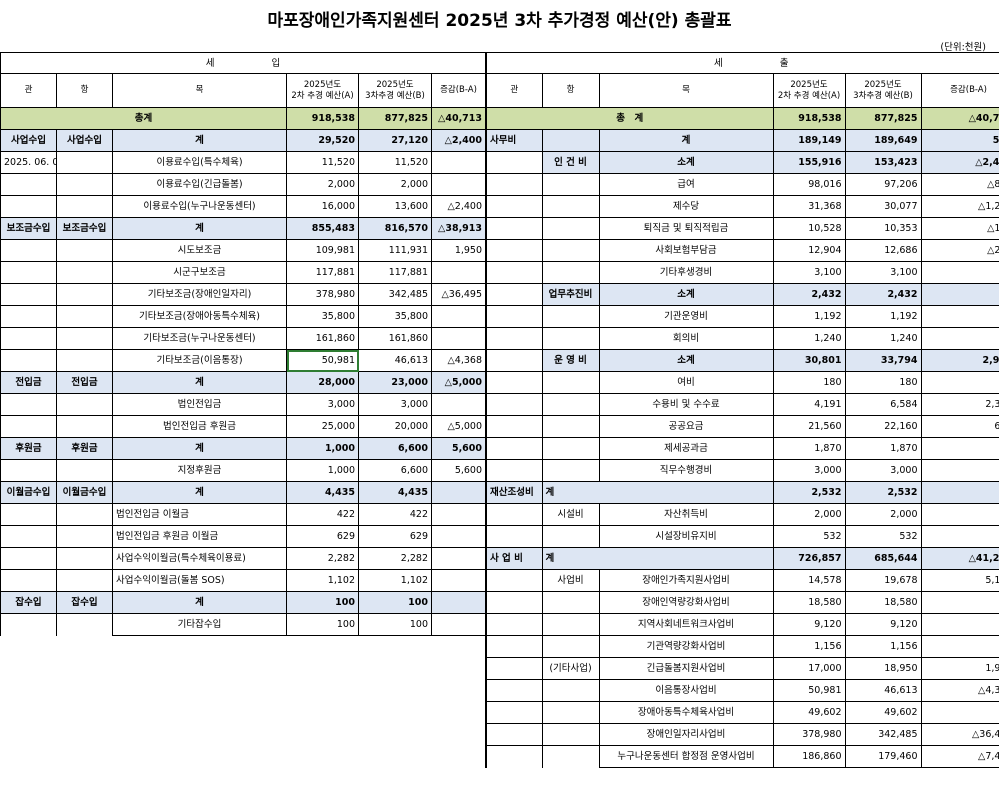 This screenshot has width=999, height=799. I want to click on cell-prev: 29,520, so click(322, 140).